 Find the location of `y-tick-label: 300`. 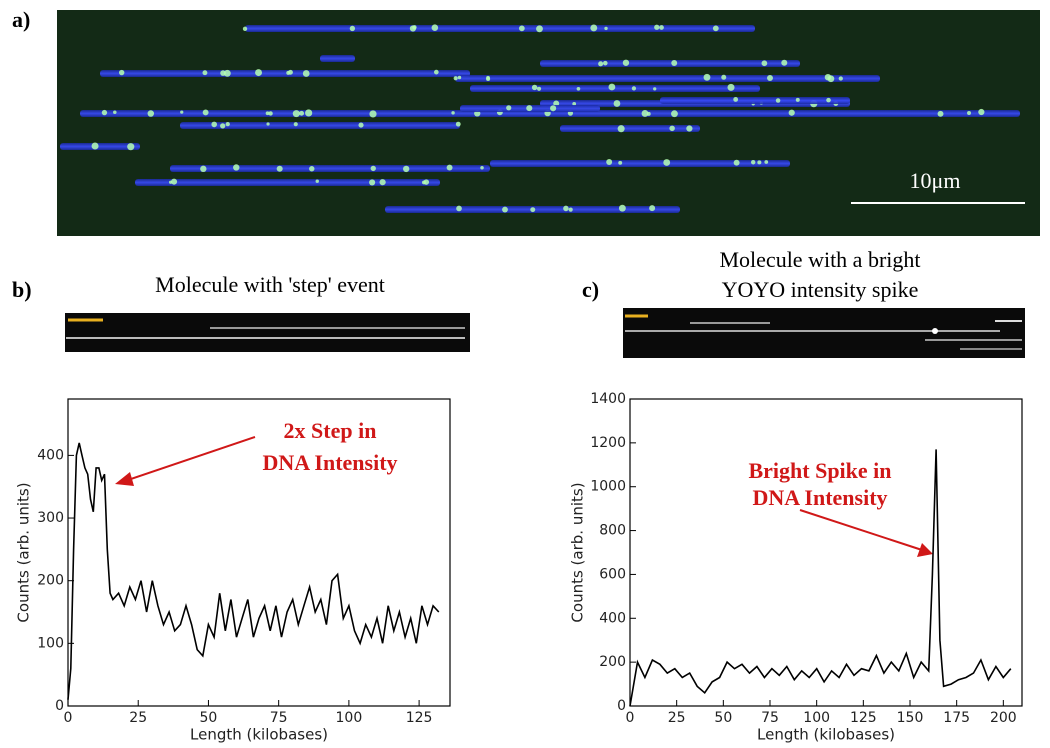

y-tick-label: 300 is located at coordinates (50, 518).